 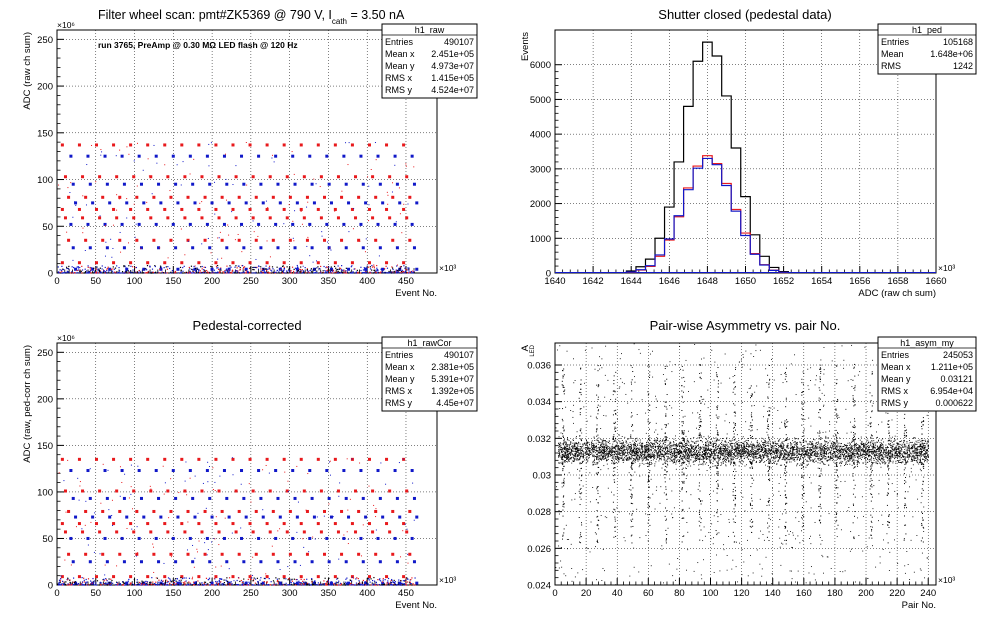 What do you see at coordinates (406, 281) in the screenshot?
I see `x-tick-label: 450` at bounding box center [406, 281].